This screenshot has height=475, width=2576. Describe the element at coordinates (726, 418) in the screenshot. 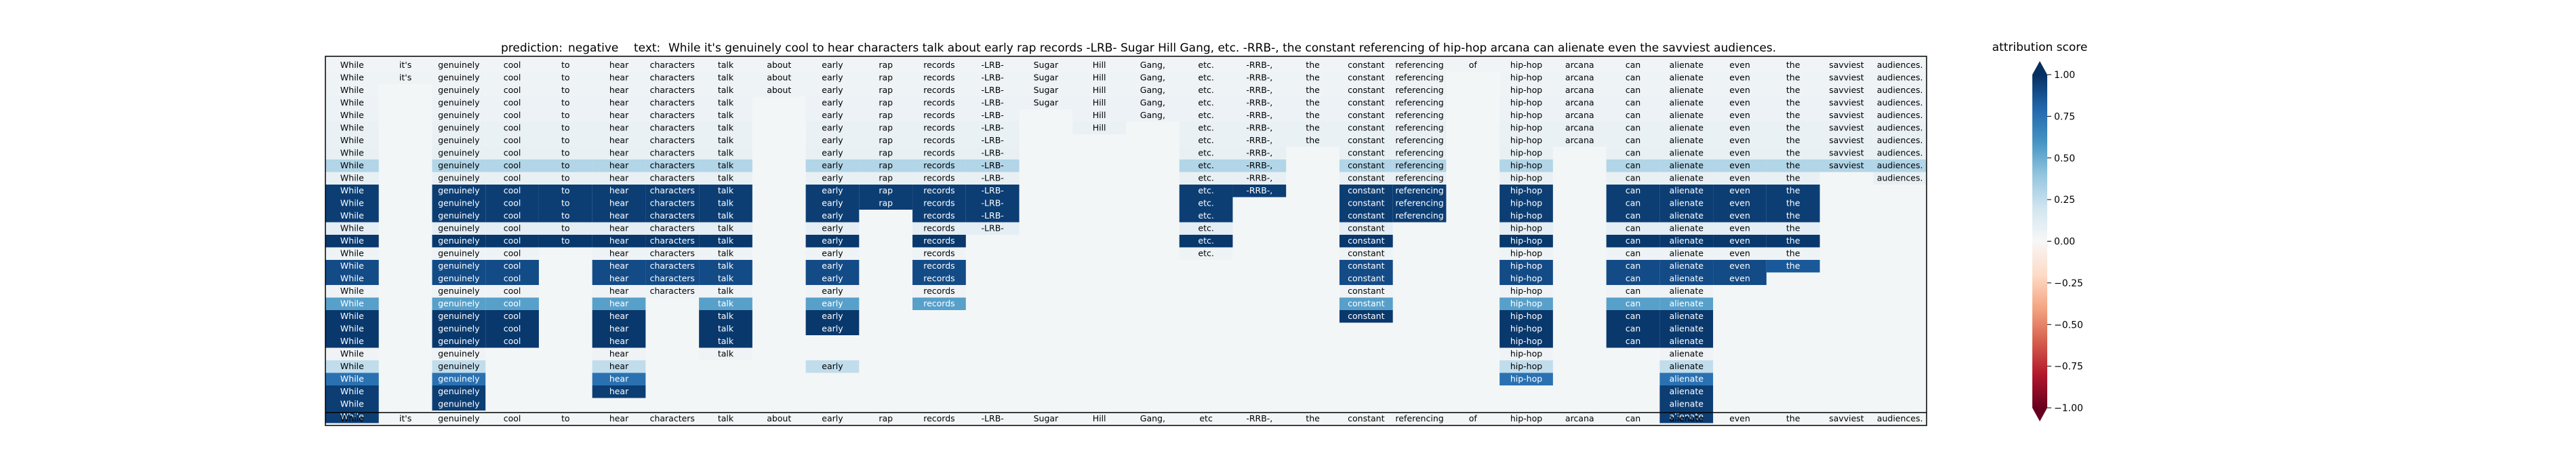

I see `reference-token: talk` at that location.